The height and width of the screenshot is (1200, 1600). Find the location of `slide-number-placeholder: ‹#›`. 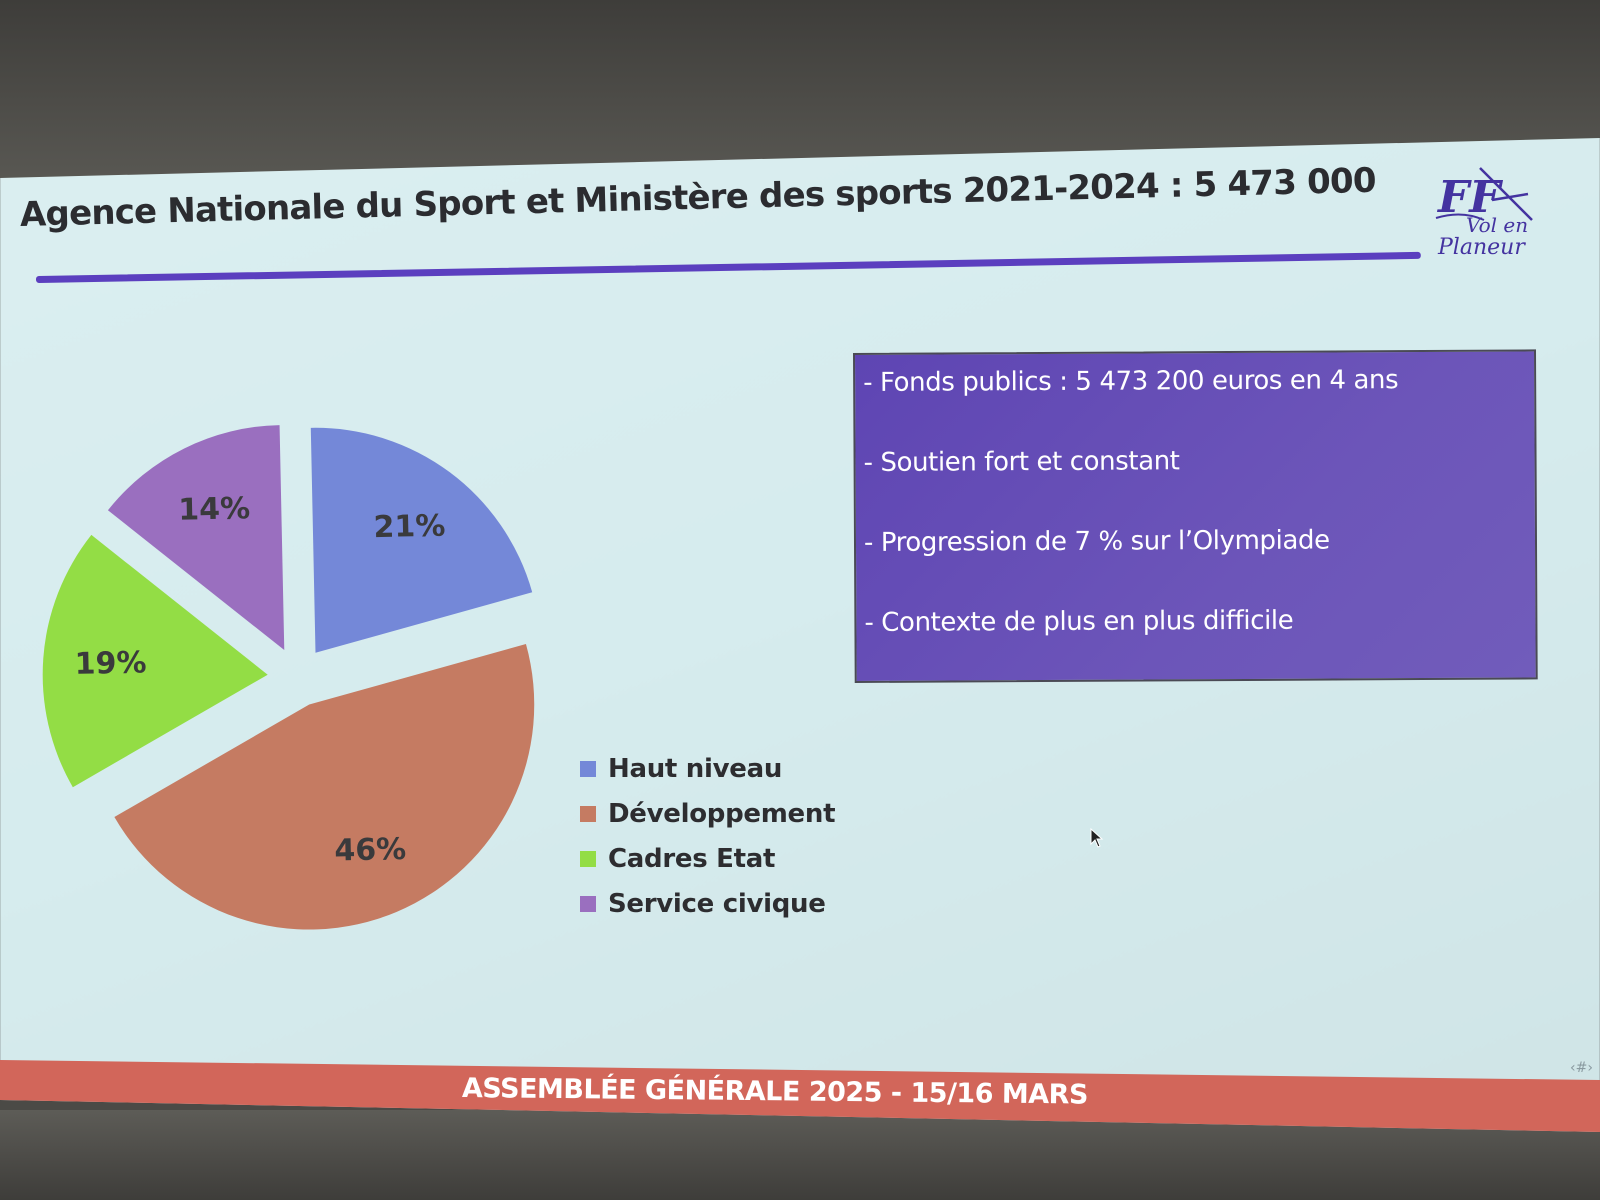

slide-number-placeholder: ‹#› is located at coordinates (1581, 1068).